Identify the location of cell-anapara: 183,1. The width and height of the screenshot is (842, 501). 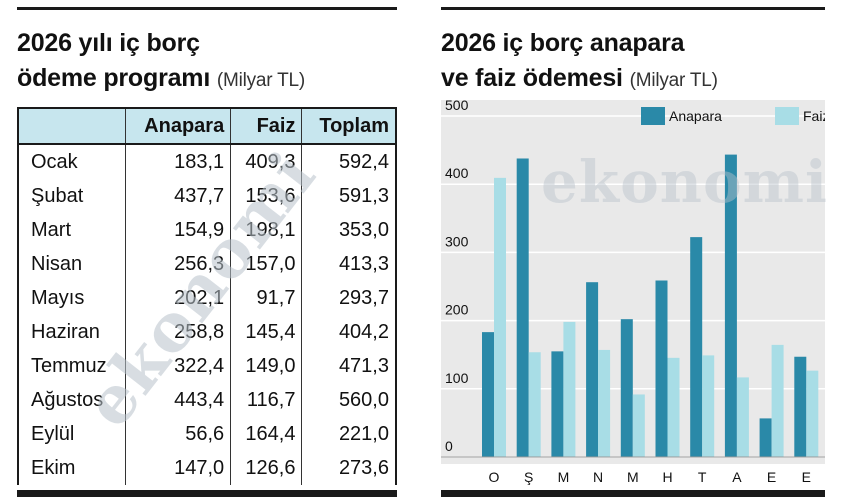
(177, 161).